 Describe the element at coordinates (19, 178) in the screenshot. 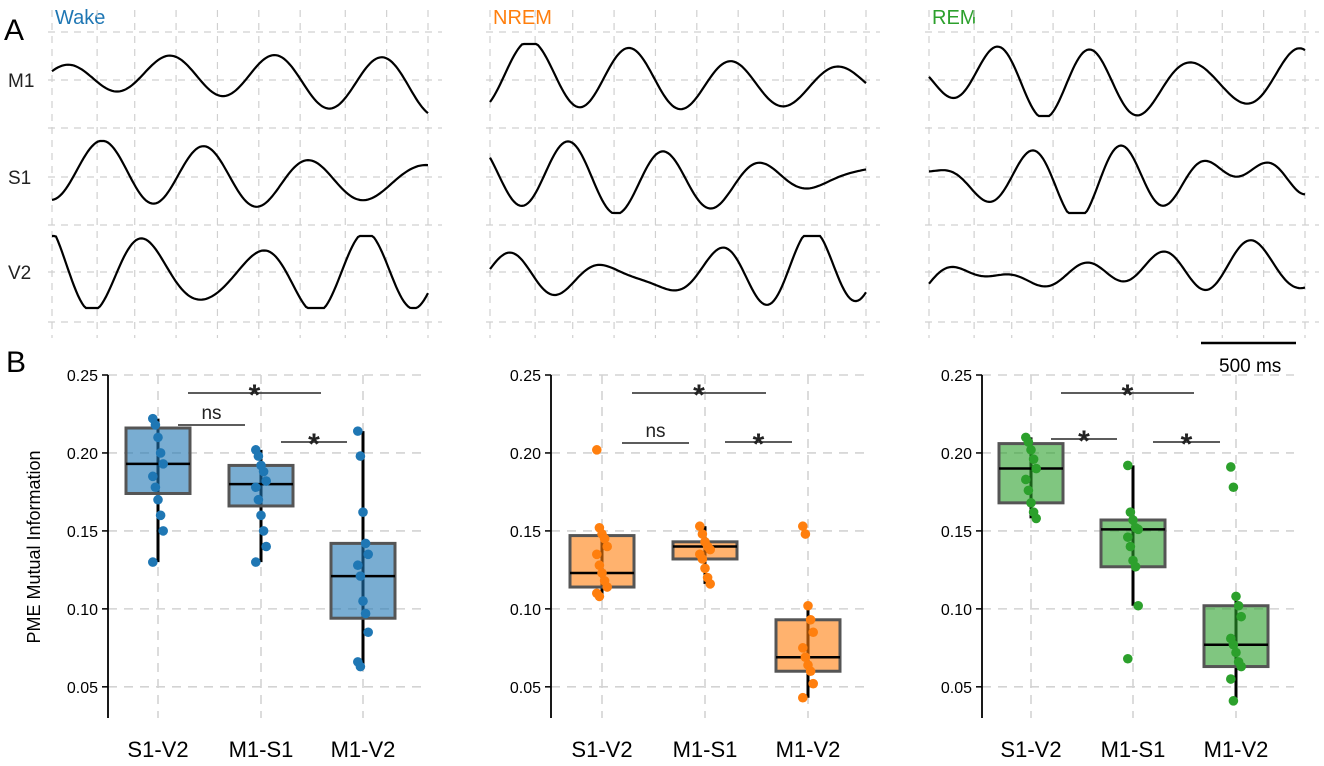

I see `channel-label-s1: S1` at that location.